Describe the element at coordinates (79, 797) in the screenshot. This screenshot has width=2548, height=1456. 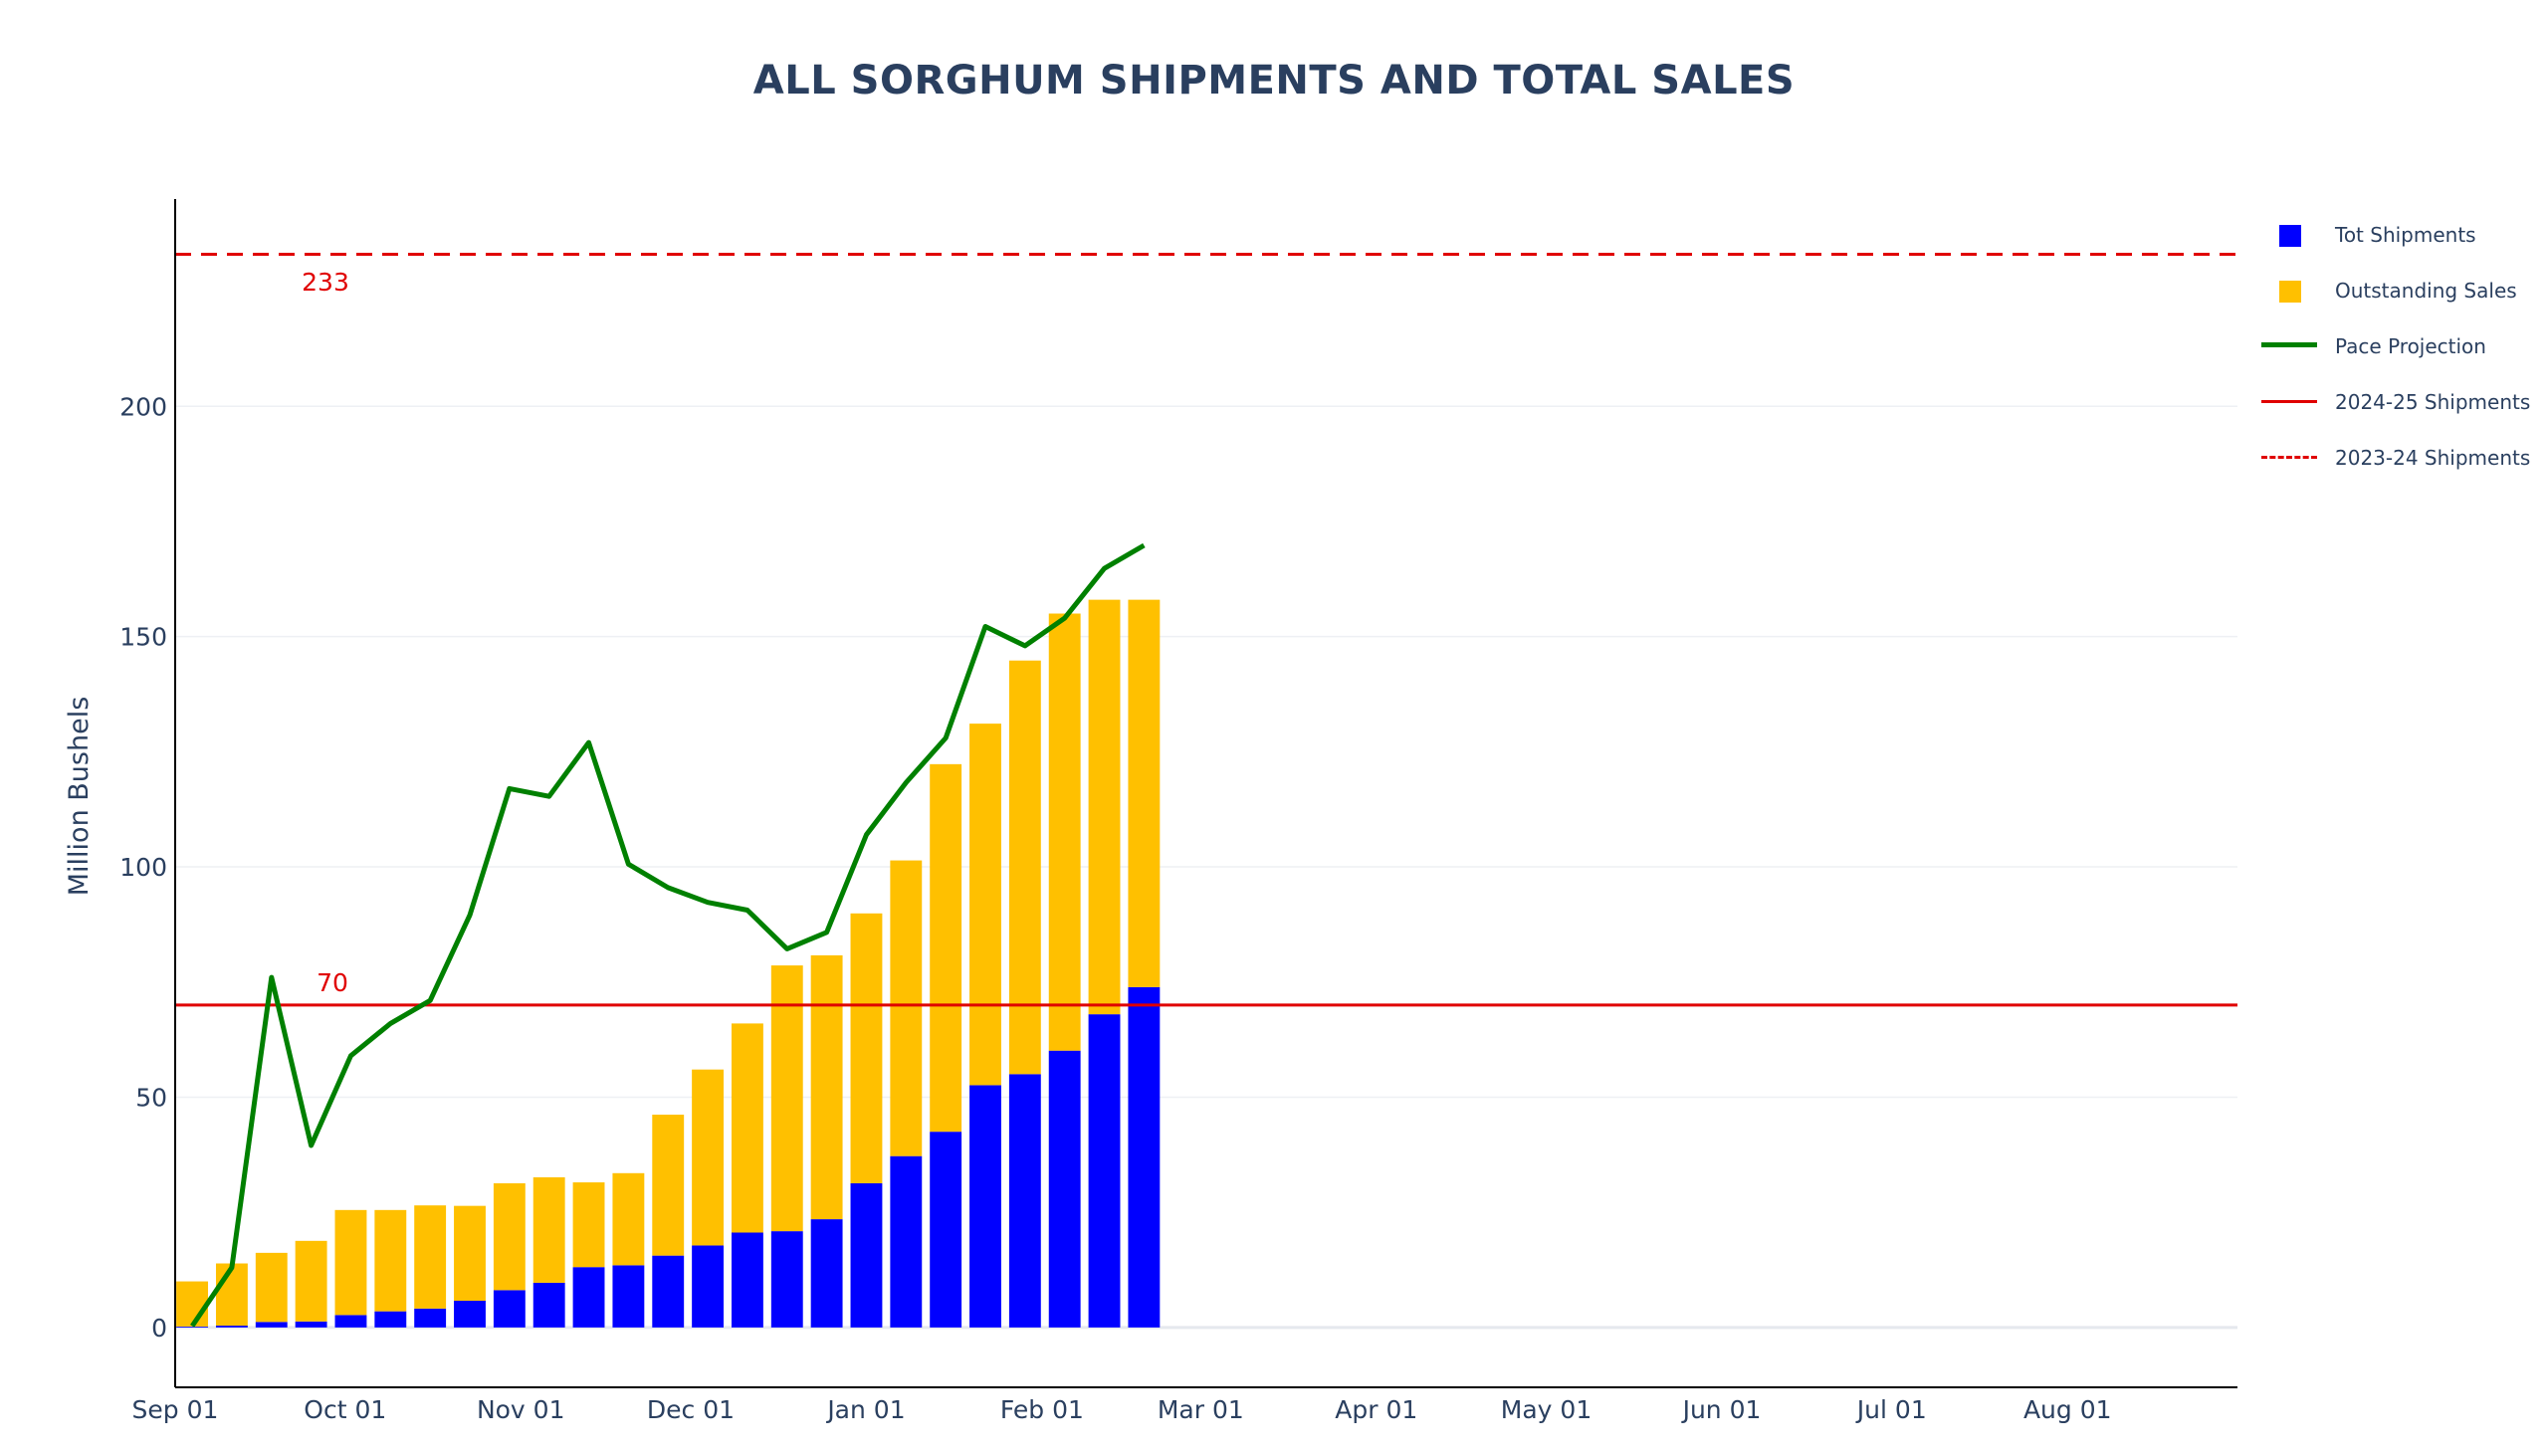
I see `y-axis-label: Million Bushels` at that location.